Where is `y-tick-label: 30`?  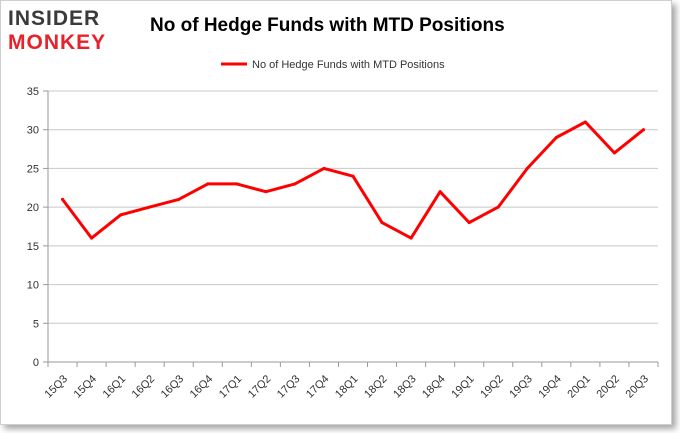
y-tick-label: 30 is located at coordinates (33, 131).